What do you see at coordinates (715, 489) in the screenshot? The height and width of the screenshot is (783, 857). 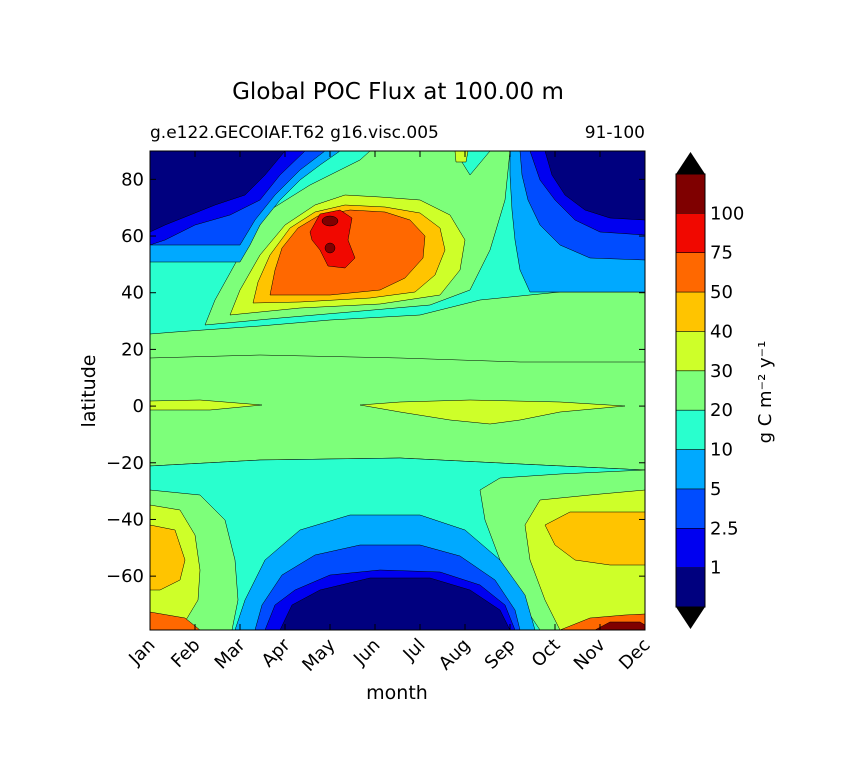 I see `colorbar-level-label: 5` at bounding box center [715, 489].